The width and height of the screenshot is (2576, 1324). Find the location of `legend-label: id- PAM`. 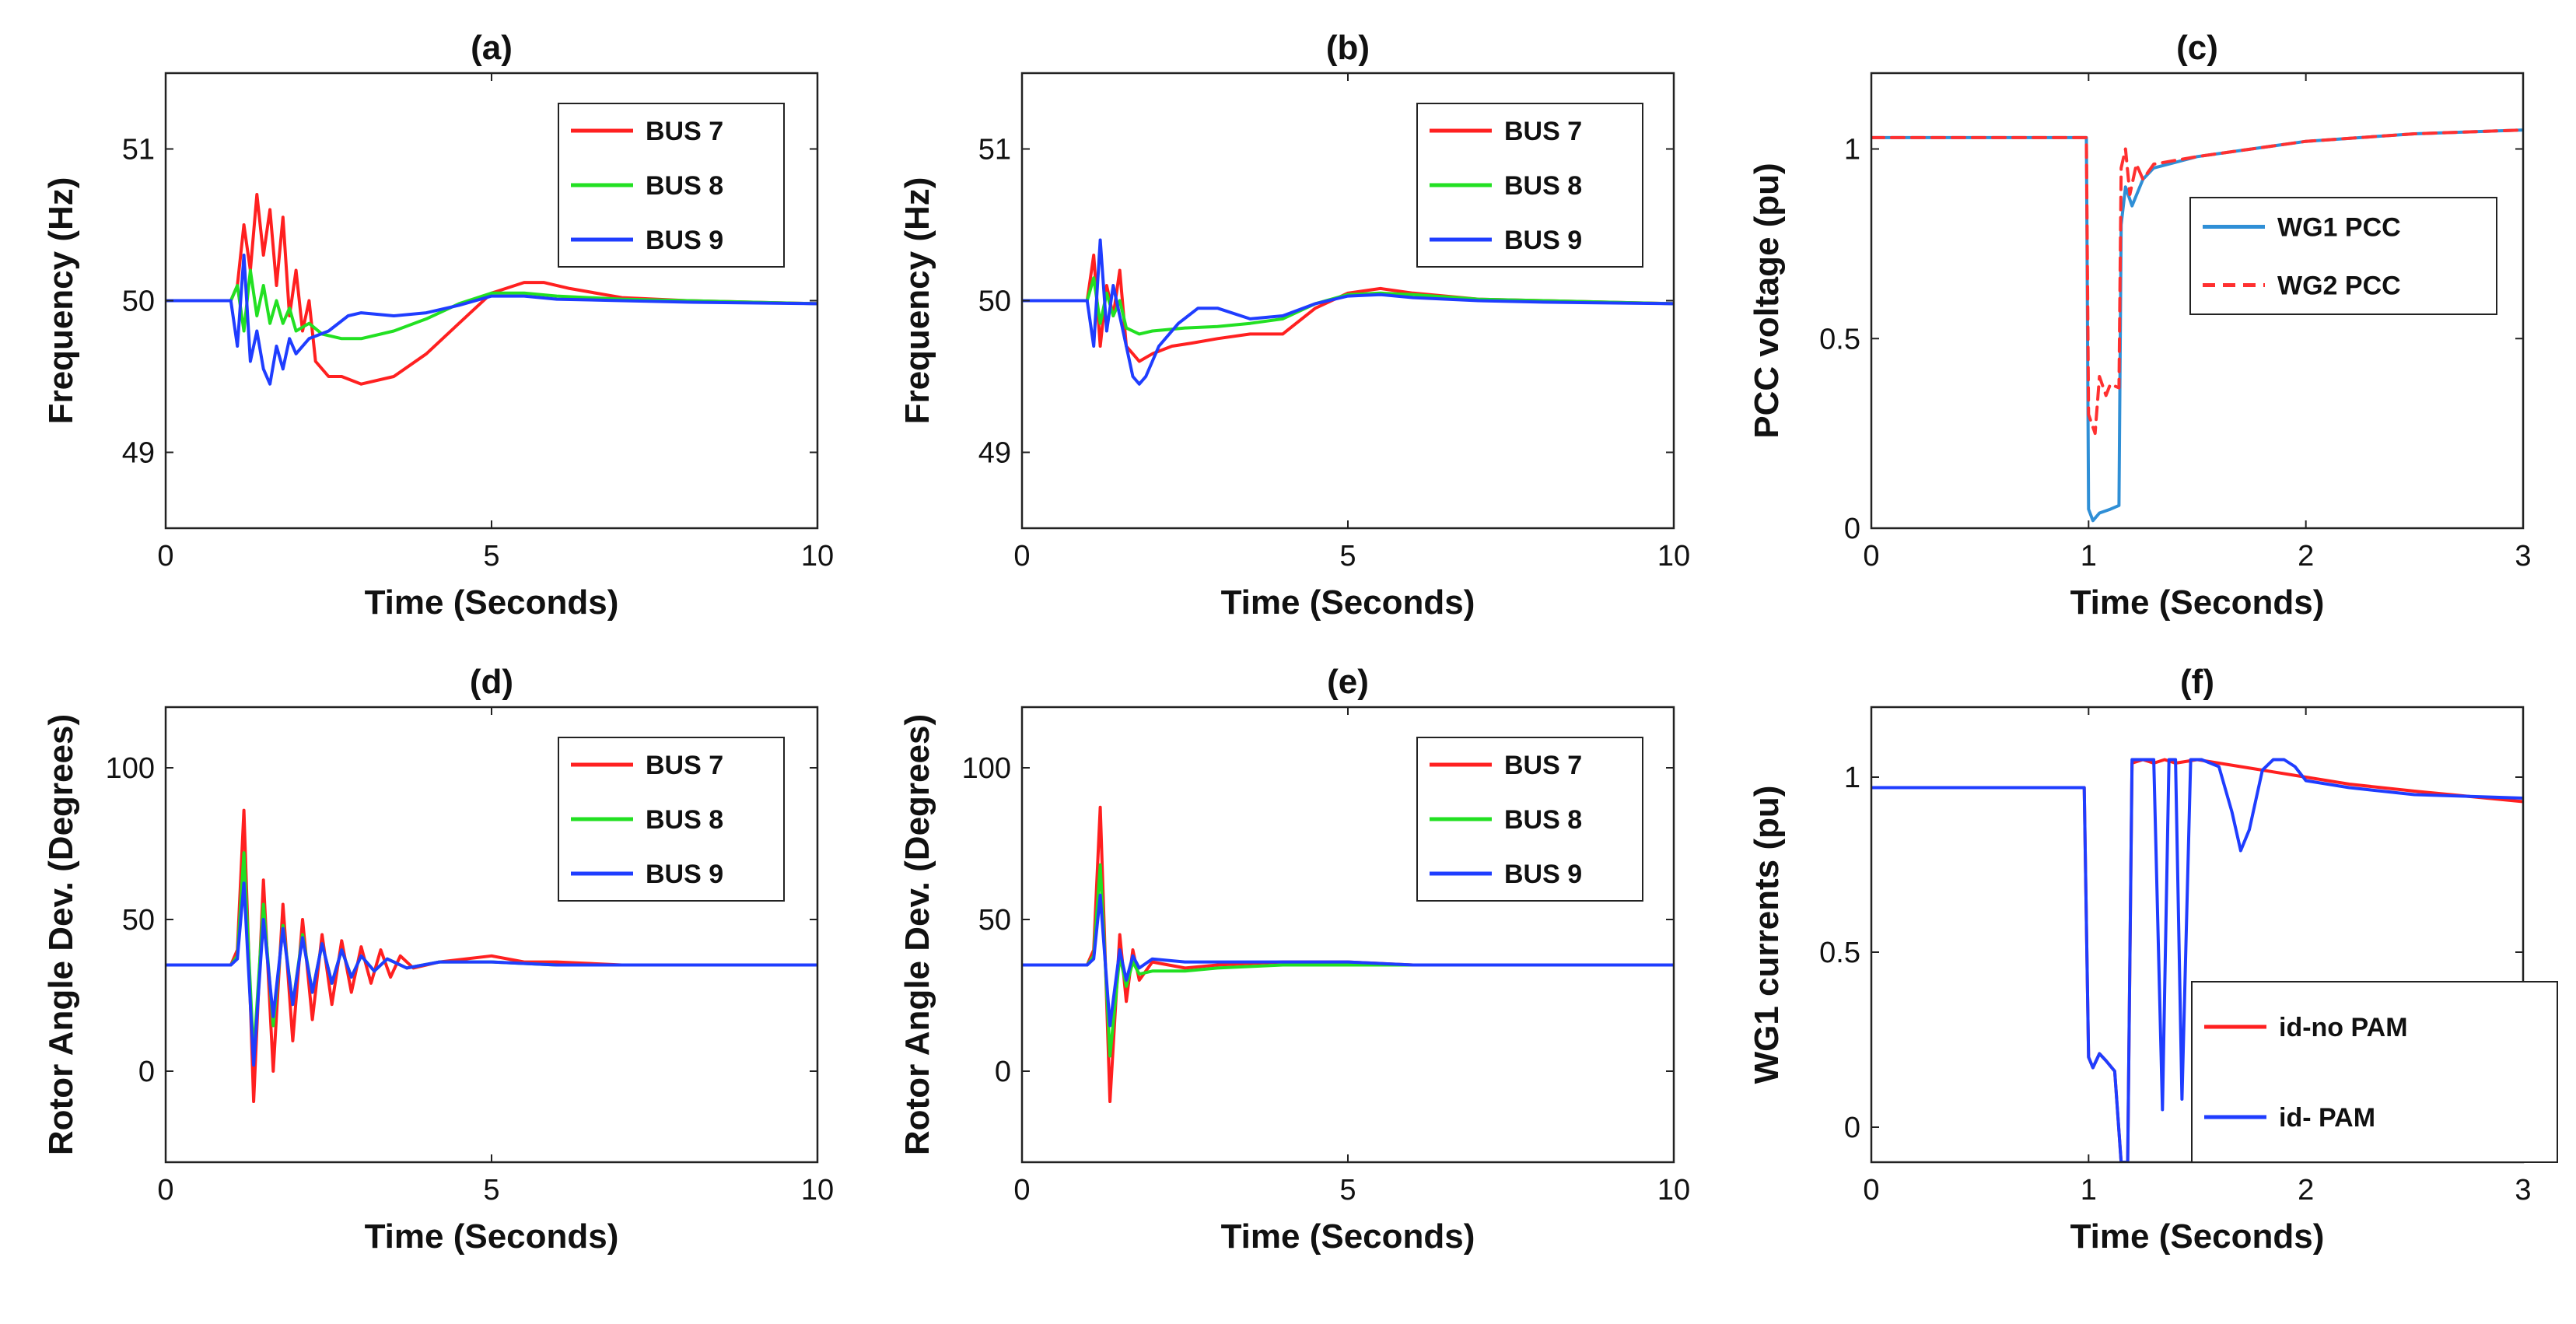

legend-label: id- PAM is located at coordinates (2327, 1118).